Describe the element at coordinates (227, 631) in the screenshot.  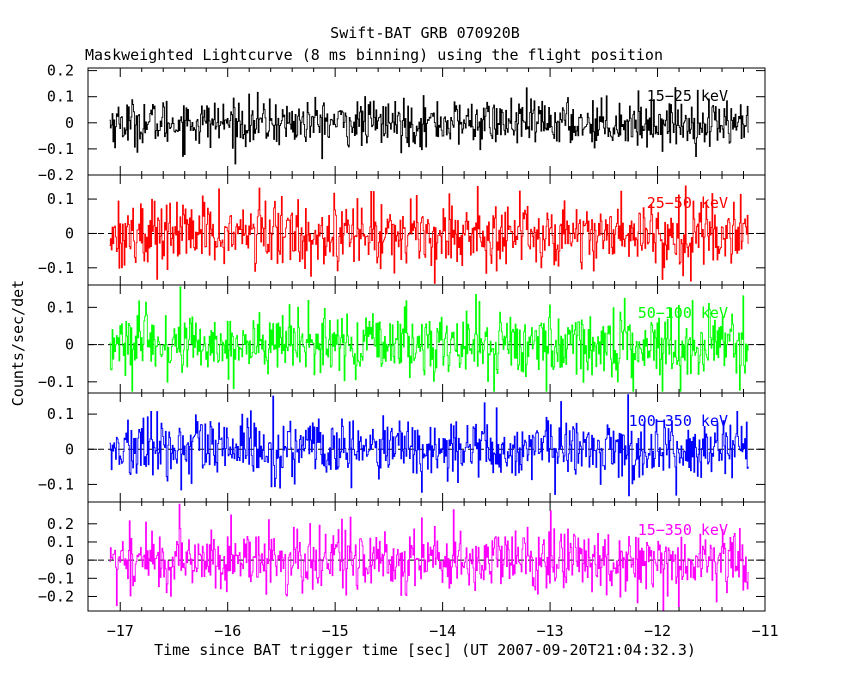
I see `x-tick-label: −16` at that location.